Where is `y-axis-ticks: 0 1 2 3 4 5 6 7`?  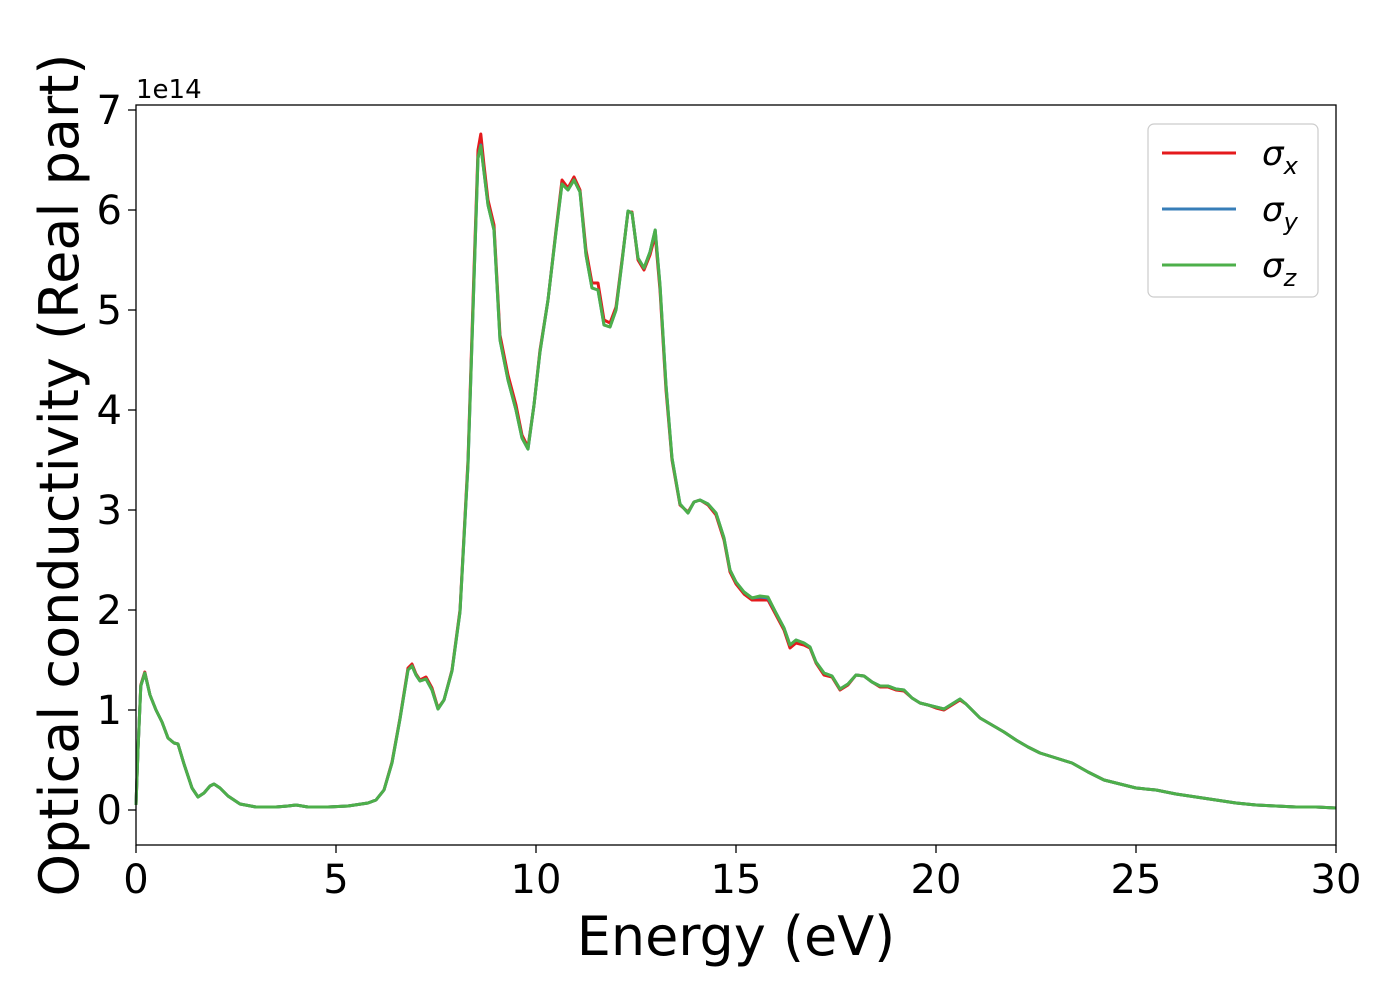
y-axis-ticks: 0 1 2 3 4 5 6 7 is located at coordinates (116, 461).